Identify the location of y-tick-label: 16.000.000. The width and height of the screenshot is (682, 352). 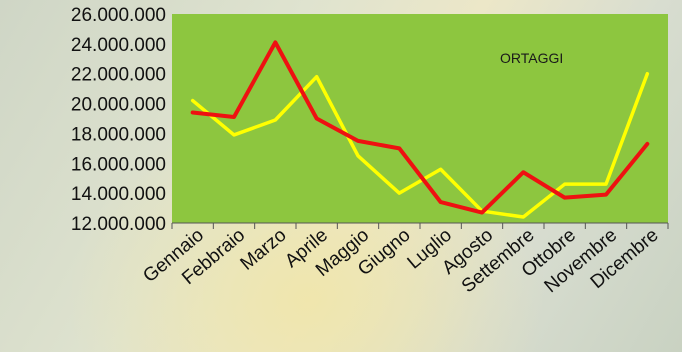
(118, 164).